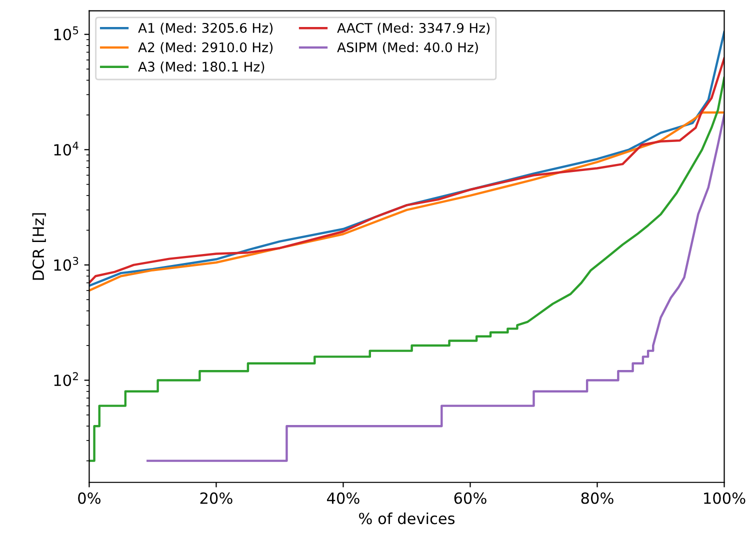  What do you see at coordinates (407, 518) in the screenshot?
I see `x-axis-title: % of devices` at bounding box center [407, 518].